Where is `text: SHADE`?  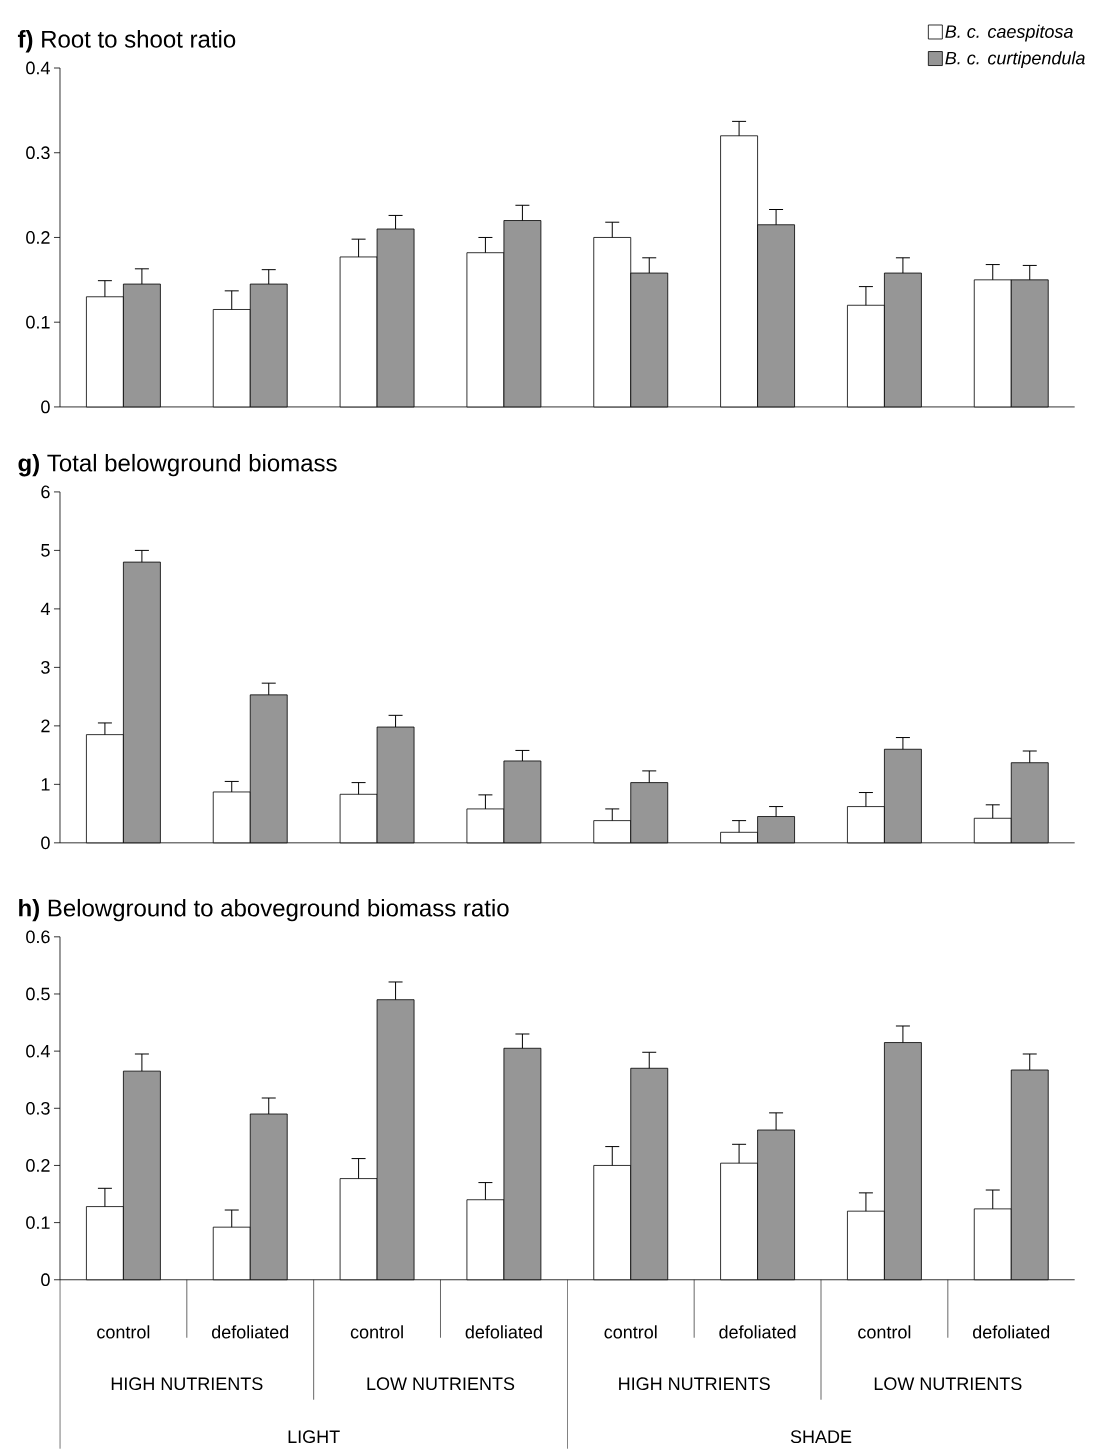
text: SHADE is located at coordinates (821, 1437).